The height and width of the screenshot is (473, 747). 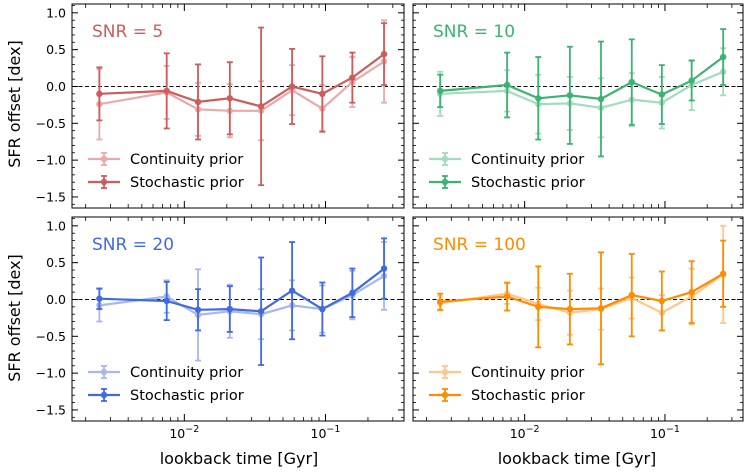 I want to click on y-tick-label: −1.5, so click(x=51, y=196).